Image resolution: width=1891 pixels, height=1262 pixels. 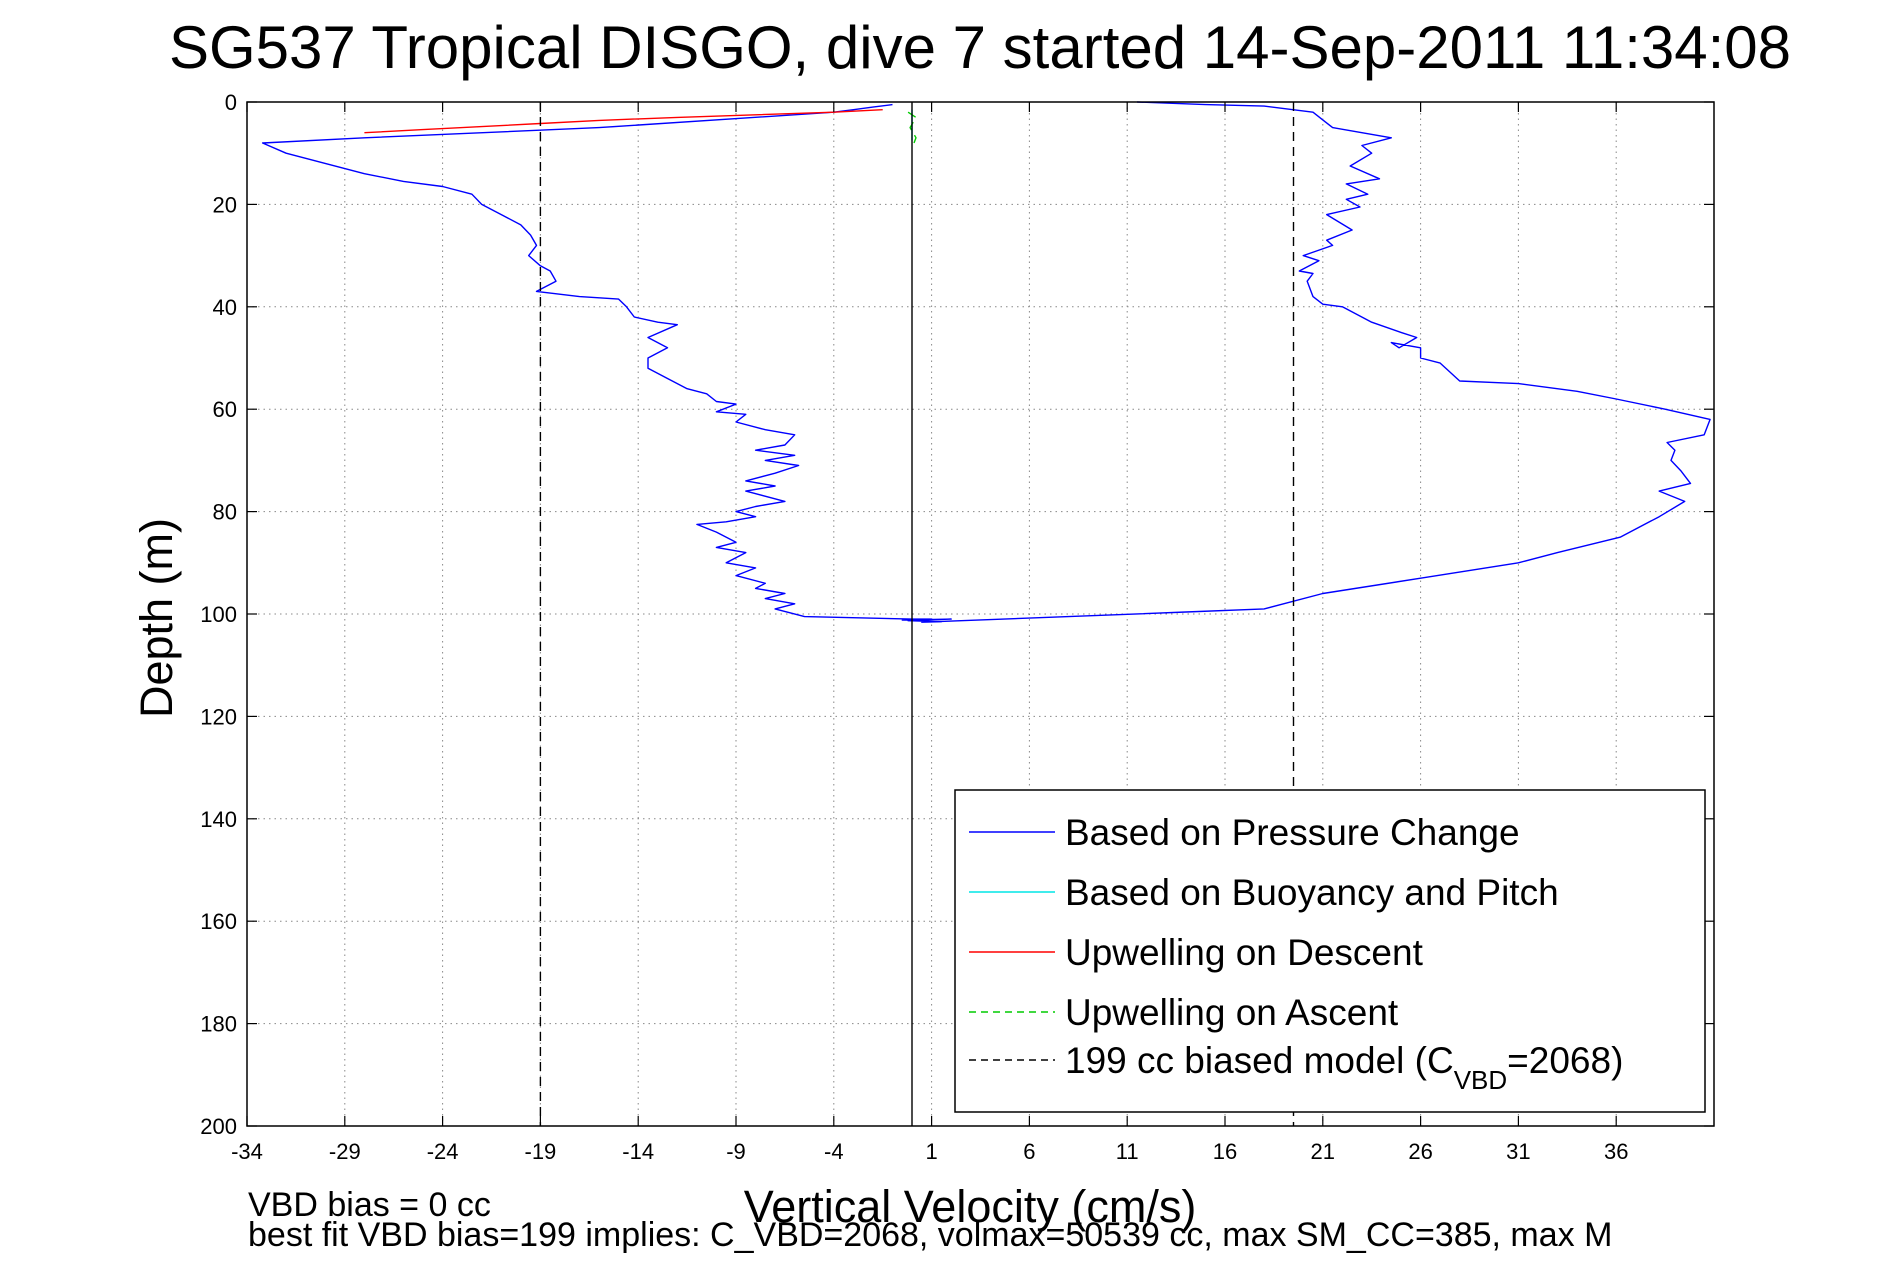 I want to click on legend-label: Upwelling on Ascent, so click(x=1232, y=1012).